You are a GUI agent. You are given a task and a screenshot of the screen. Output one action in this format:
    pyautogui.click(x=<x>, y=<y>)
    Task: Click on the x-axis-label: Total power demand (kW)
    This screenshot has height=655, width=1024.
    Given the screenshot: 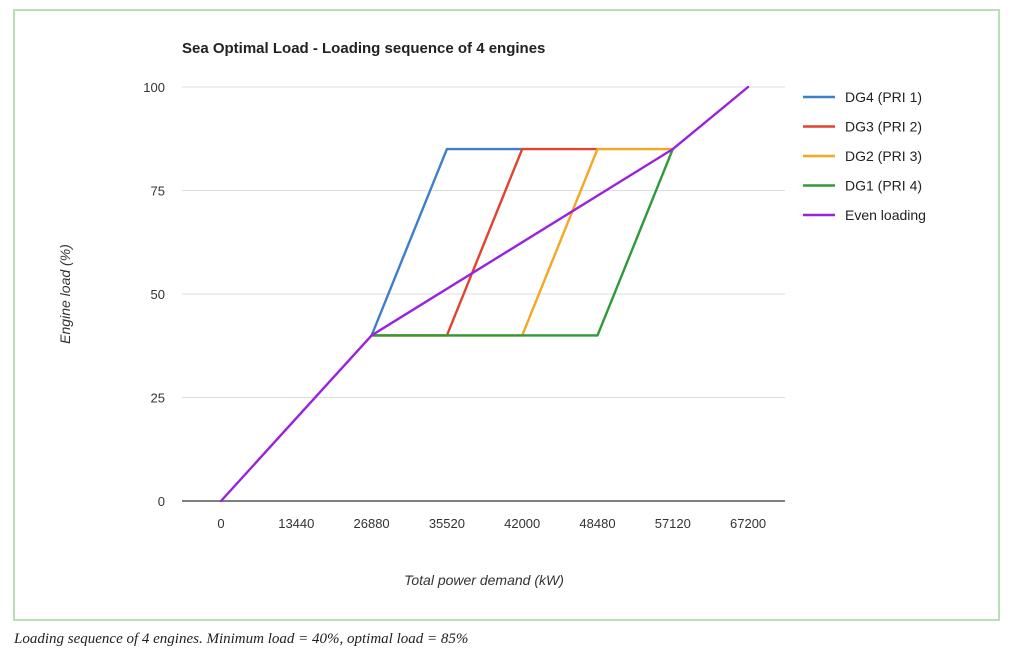 What is the action you would take?
    pyautogui.click(x=484, y=580)
    